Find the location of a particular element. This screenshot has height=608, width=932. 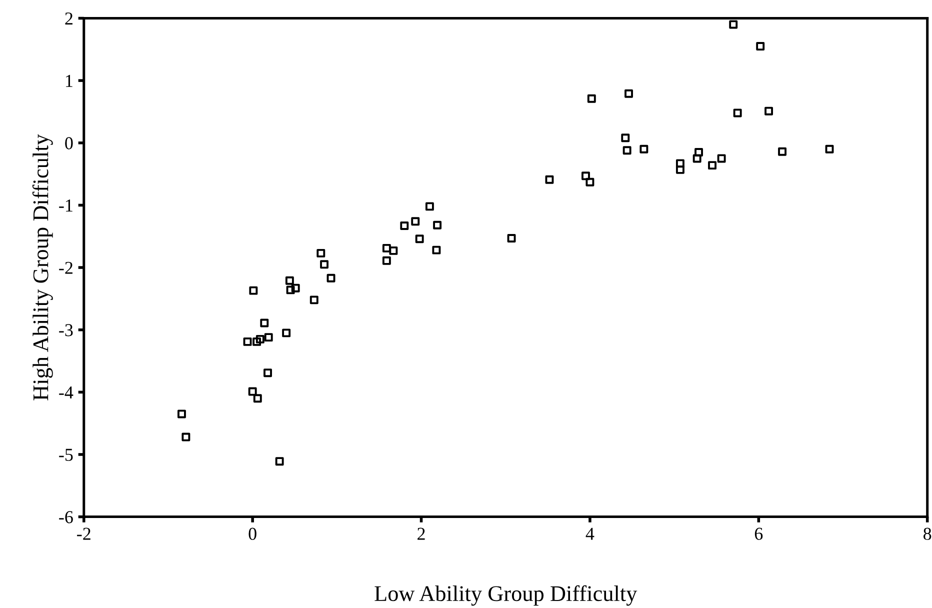

x-axis-title: Low Ability Group Difficulty is located at coordinates (506, 595).